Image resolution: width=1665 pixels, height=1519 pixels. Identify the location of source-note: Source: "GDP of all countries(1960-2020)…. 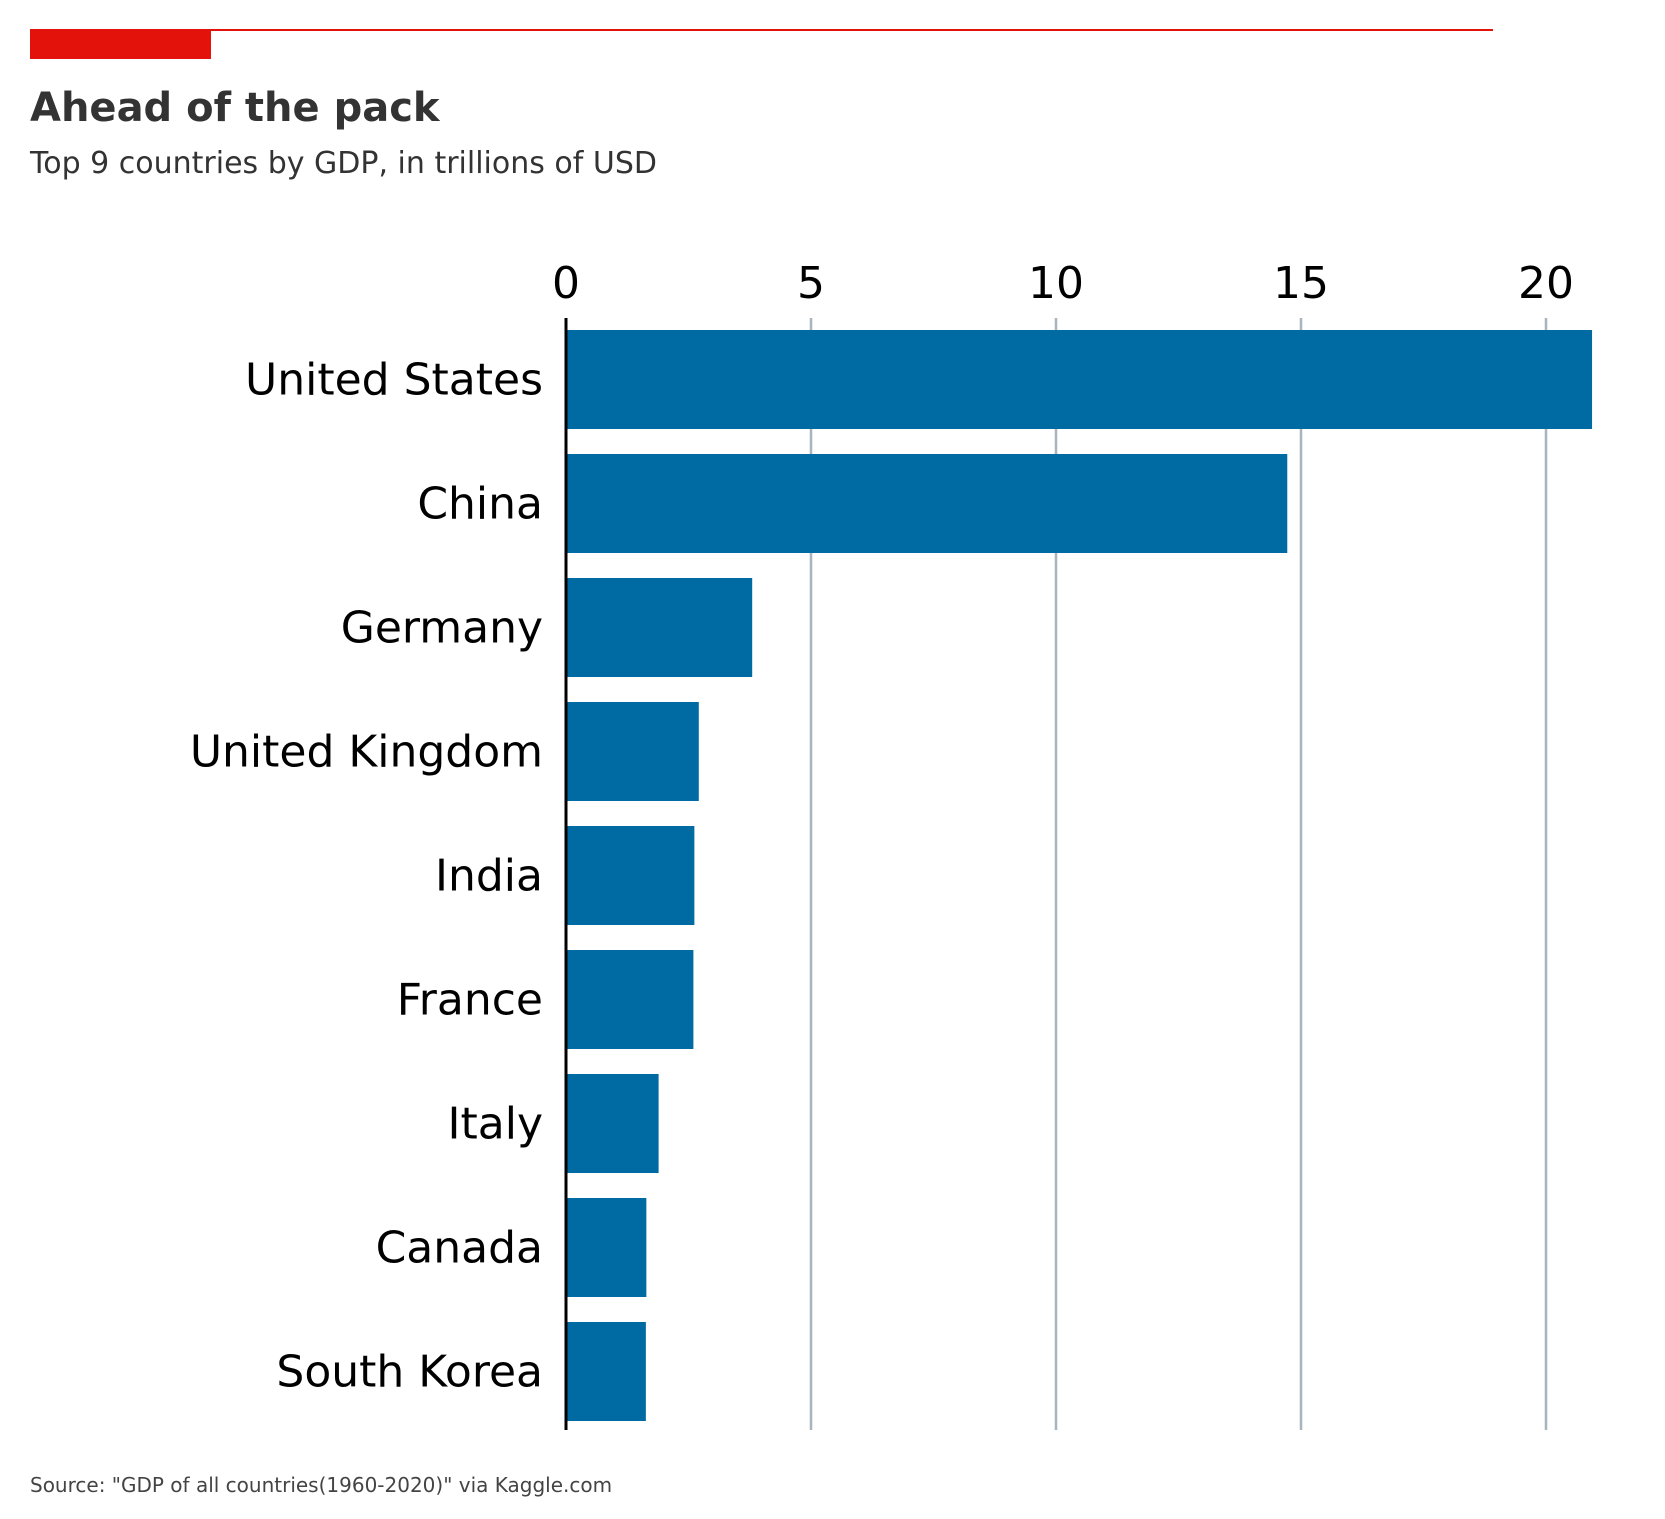
(321, 1485).